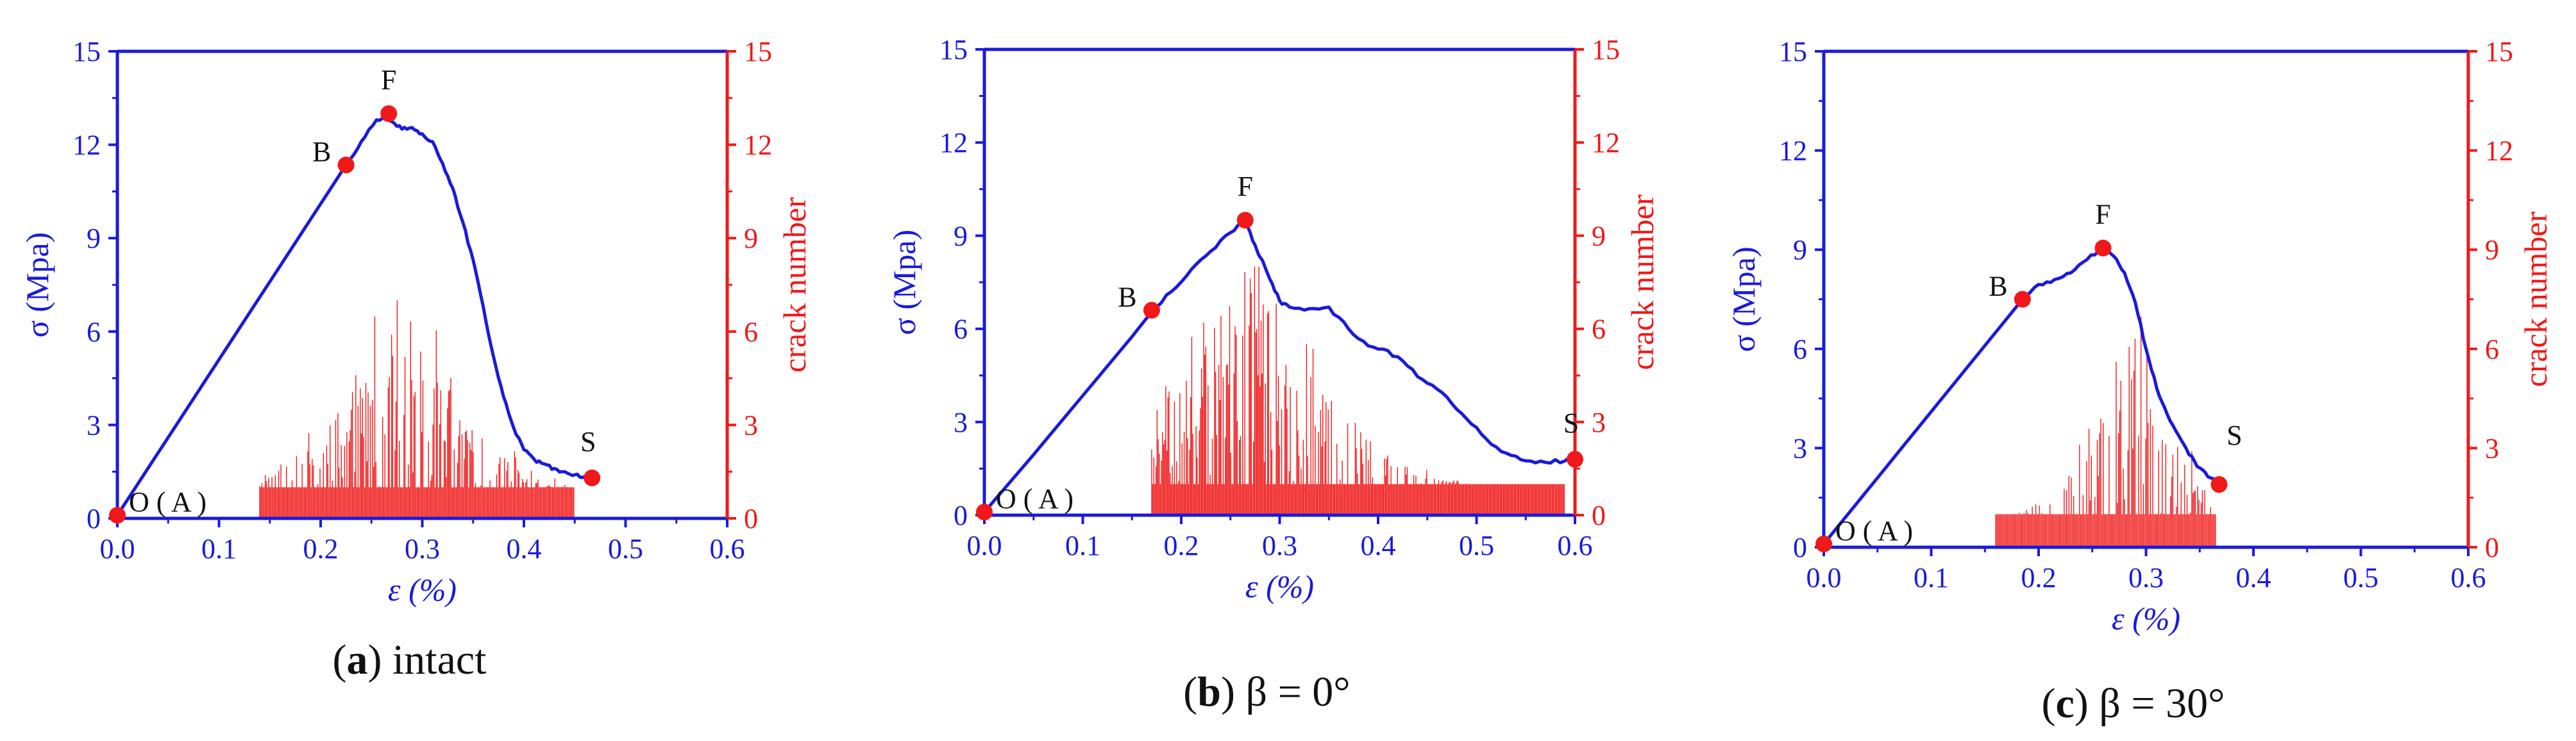 Image resolution: width=2576 pixels, height=741 pixels. I want to click on panel-caption: (b) β = 0°, so click(1266, 692).